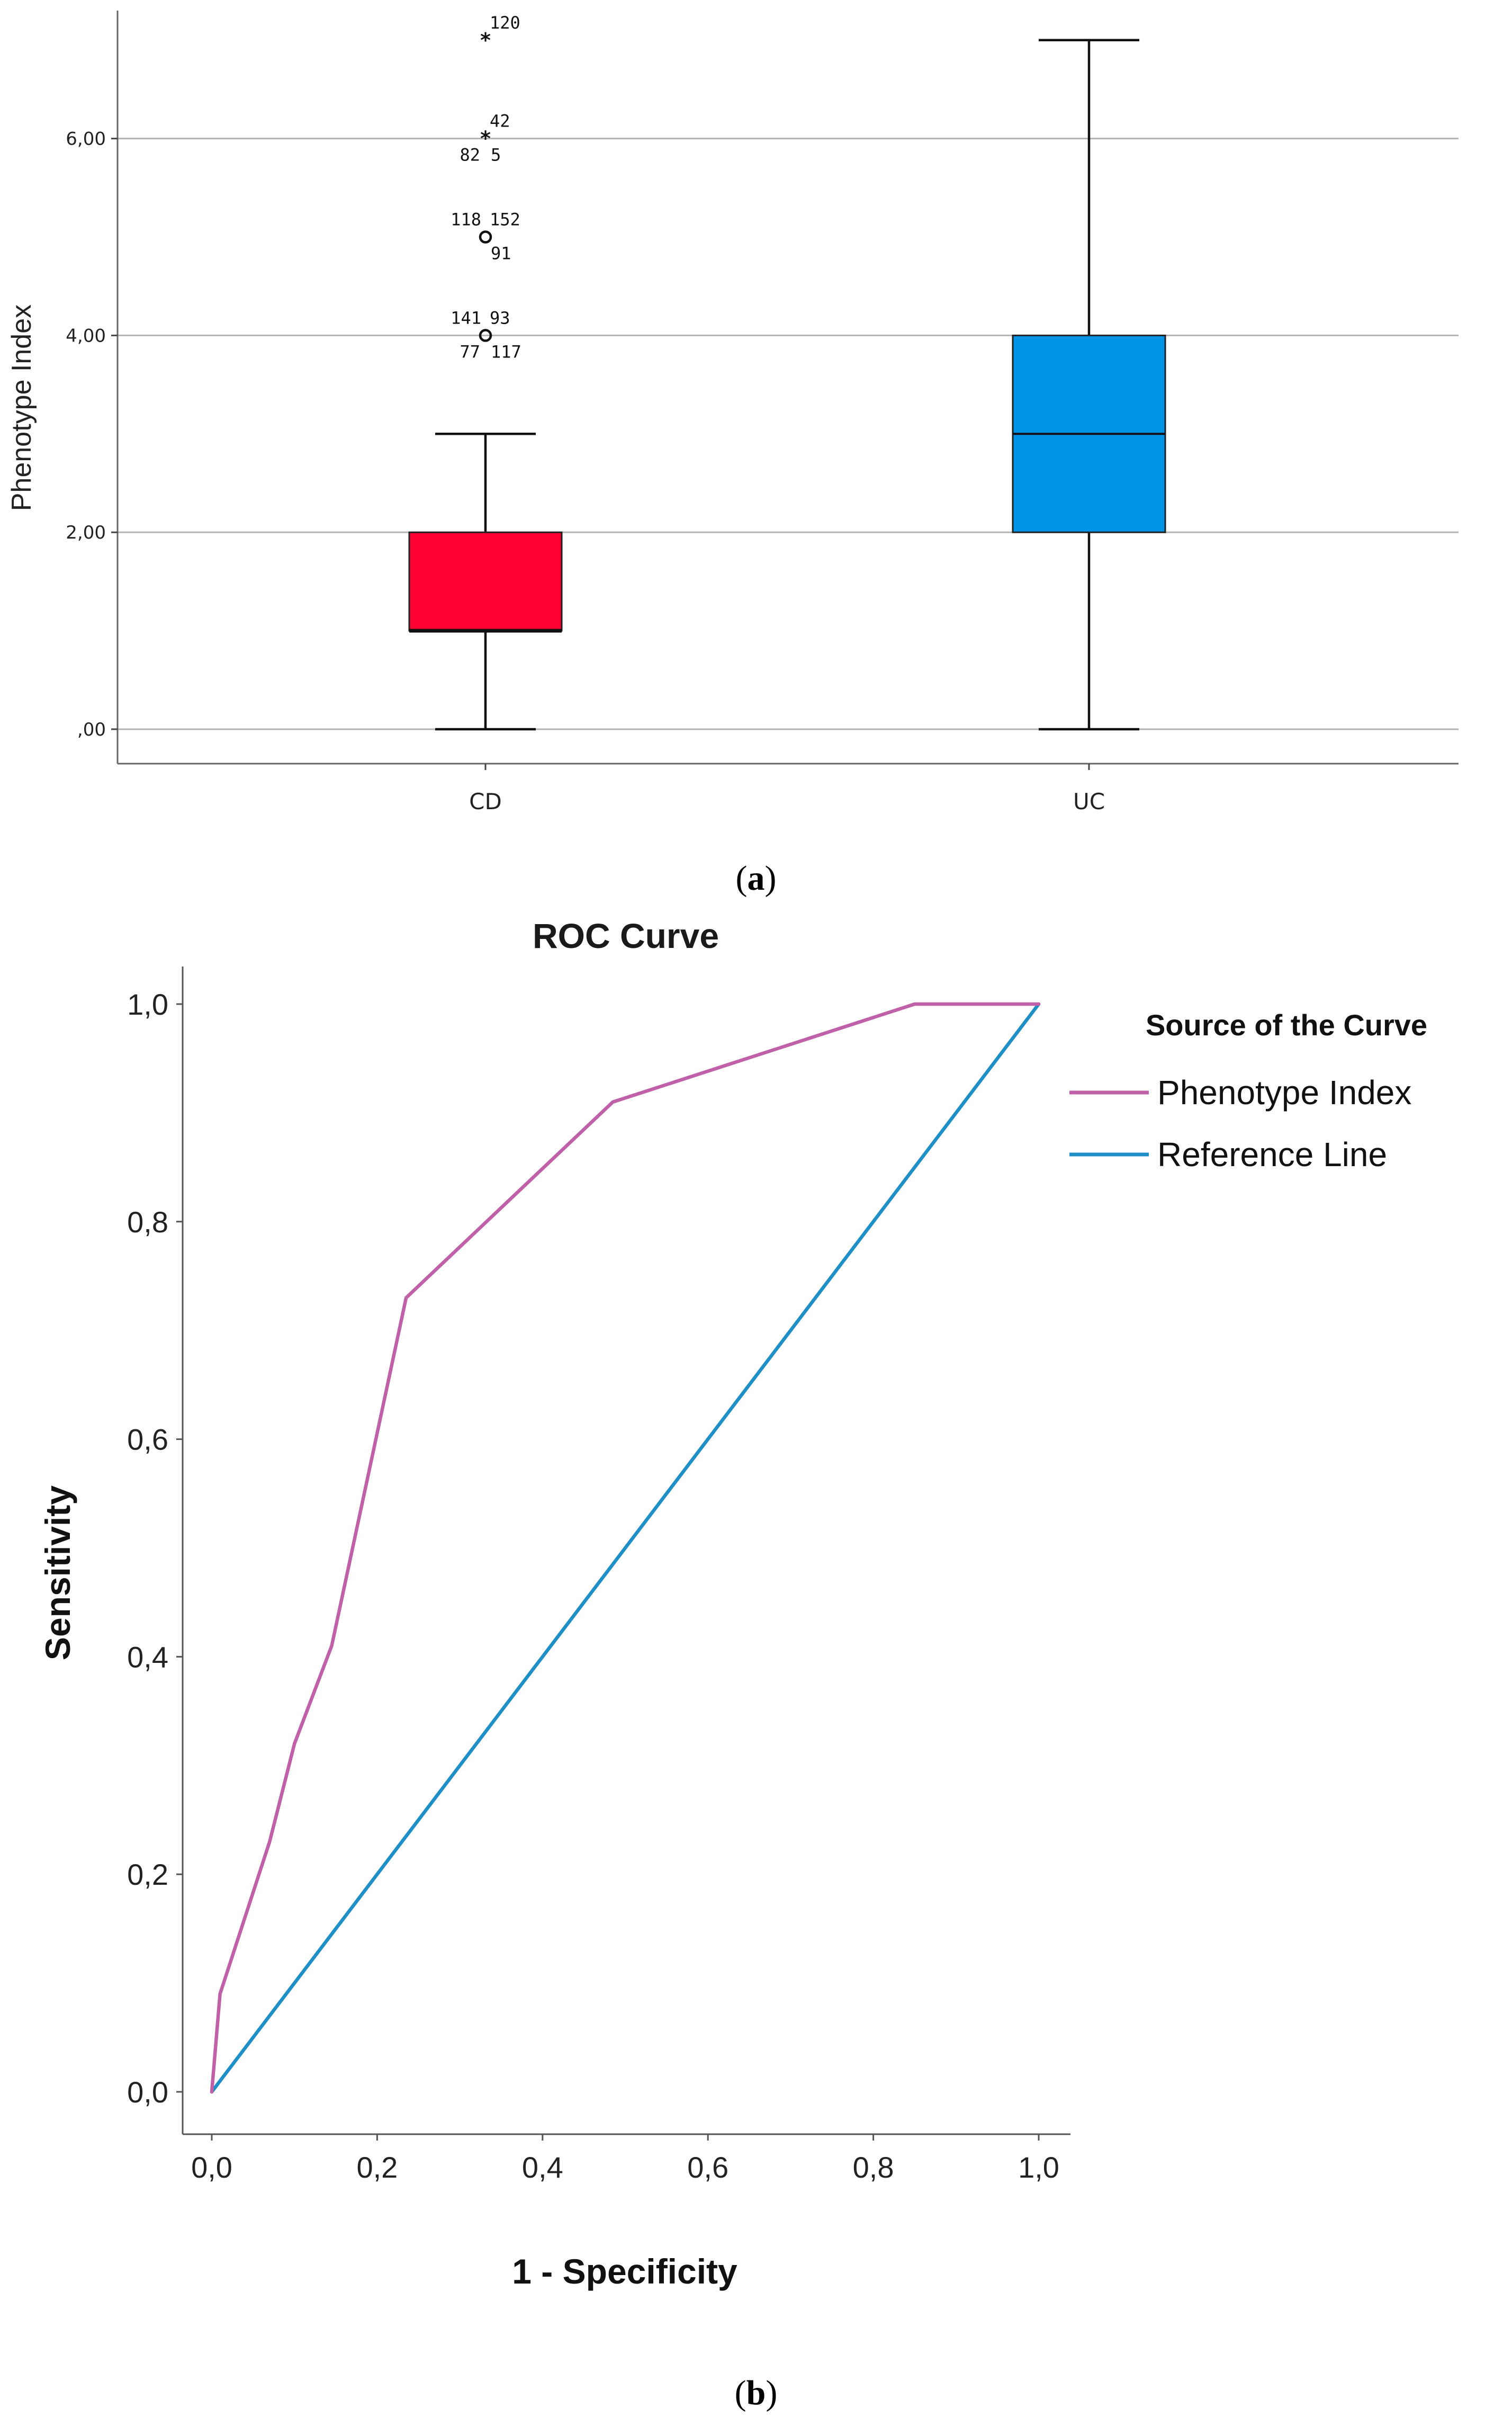  What do you see at coordinates (1286, 1025) in the screenshot?
I see `legend-title: Source of the Curve` at bounding box center [1286, 1025].